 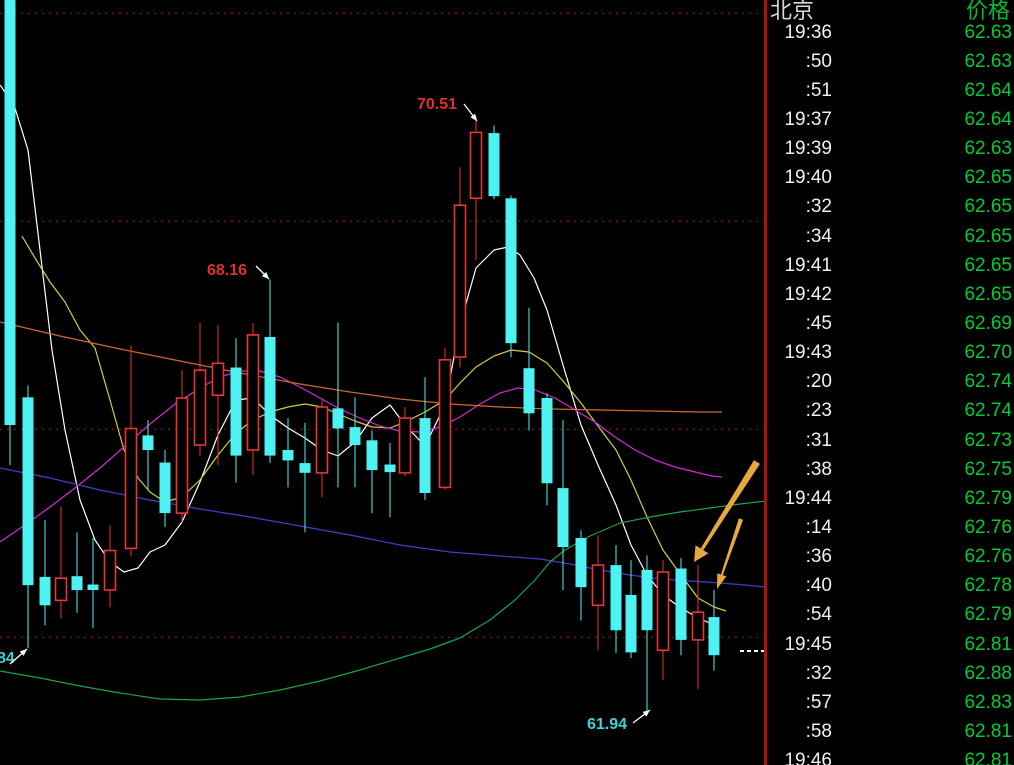 I want to click on tick-row: 19:43 62.70, so click(x=891, y=353).